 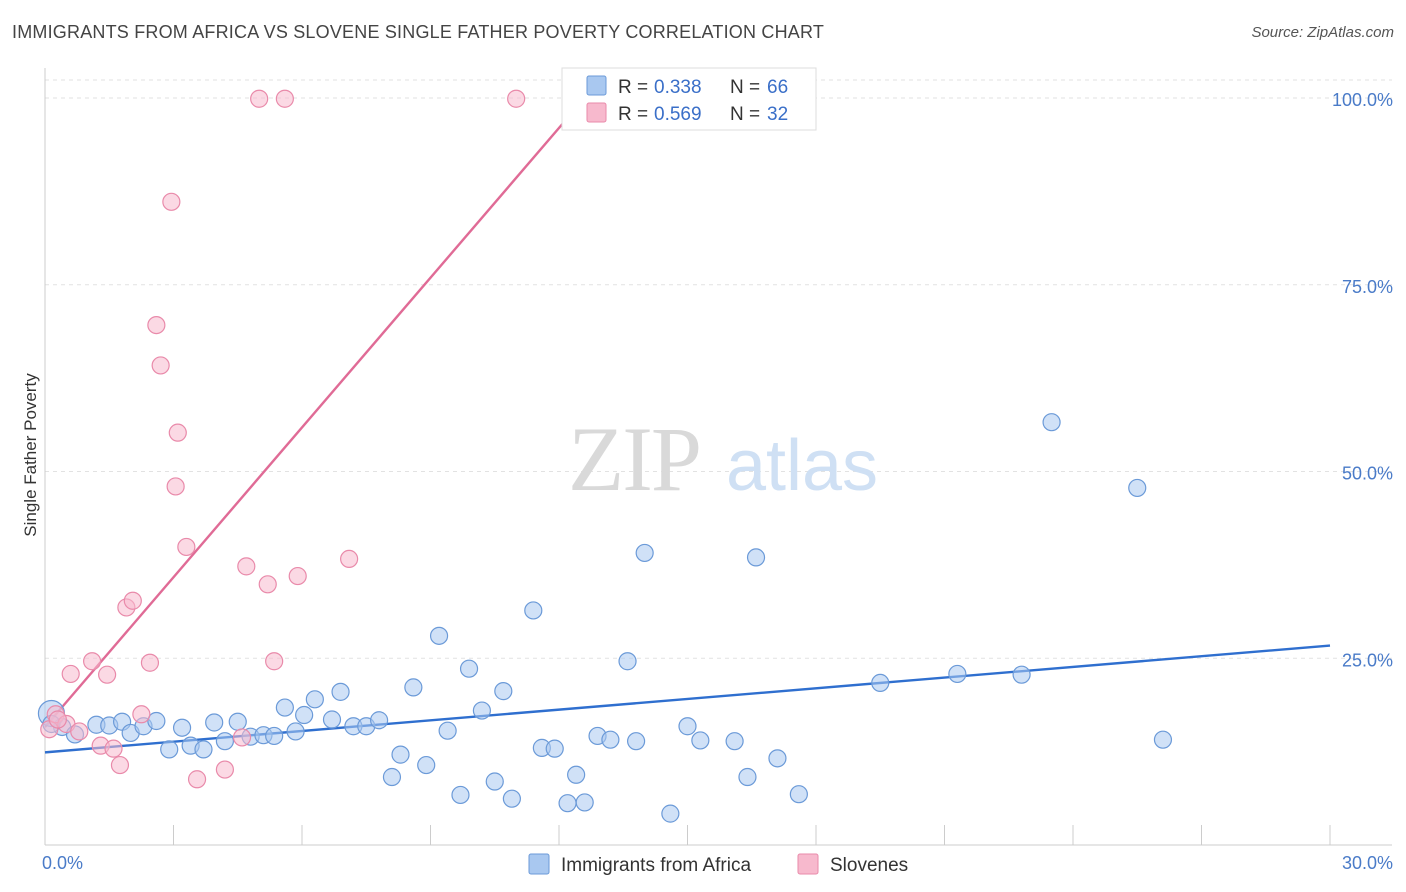 What do you see at coordinates (723, 459) in the screenshot?
I see `watermark: ZIP atlas` at bounding box center [723, 459].